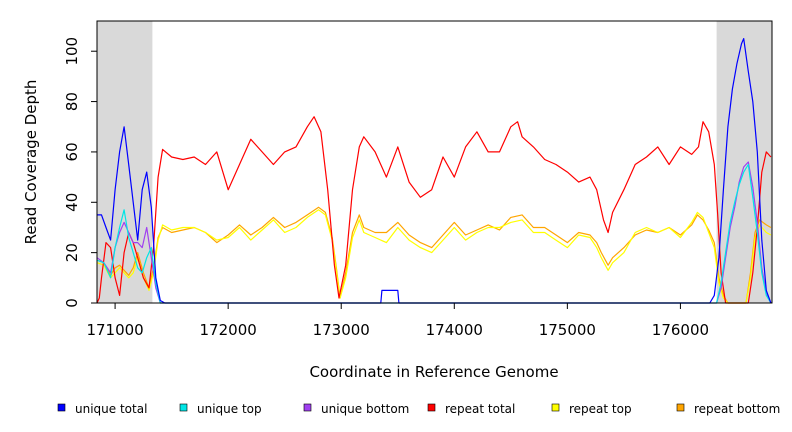 The height and width of the screenshot is (432, 792). I want to click on legend-label-unique-bottom: unique bottom, so click(365, 409).